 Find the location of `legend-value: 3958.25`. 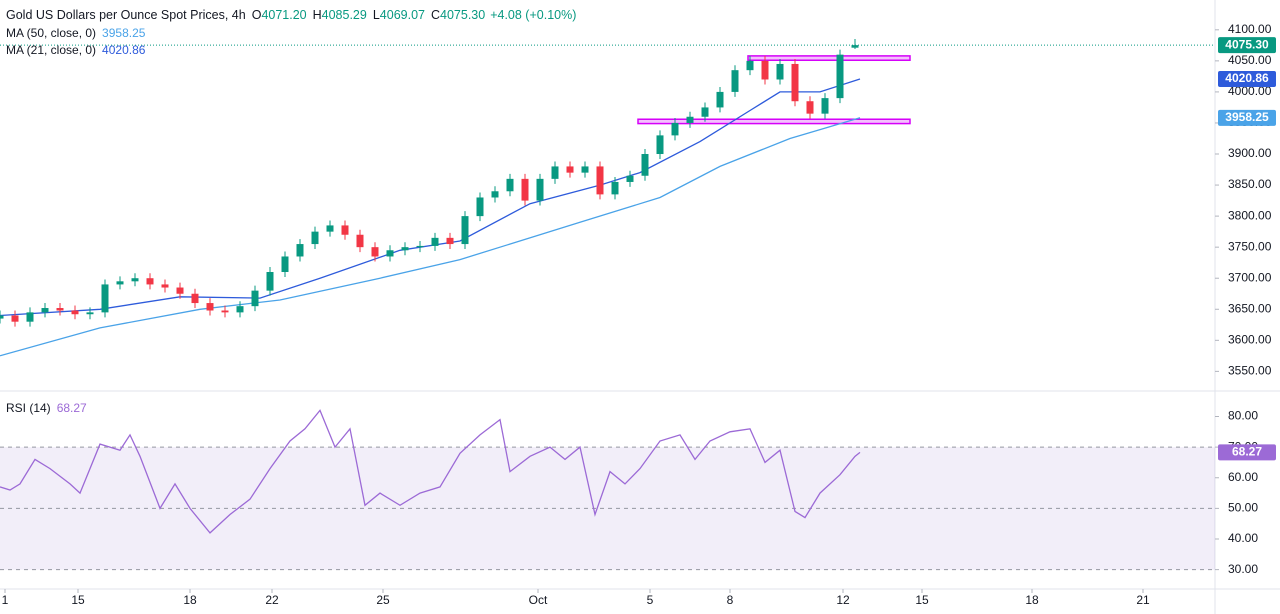

legend-value: 3958.25 is located at coordinates (124, 33).